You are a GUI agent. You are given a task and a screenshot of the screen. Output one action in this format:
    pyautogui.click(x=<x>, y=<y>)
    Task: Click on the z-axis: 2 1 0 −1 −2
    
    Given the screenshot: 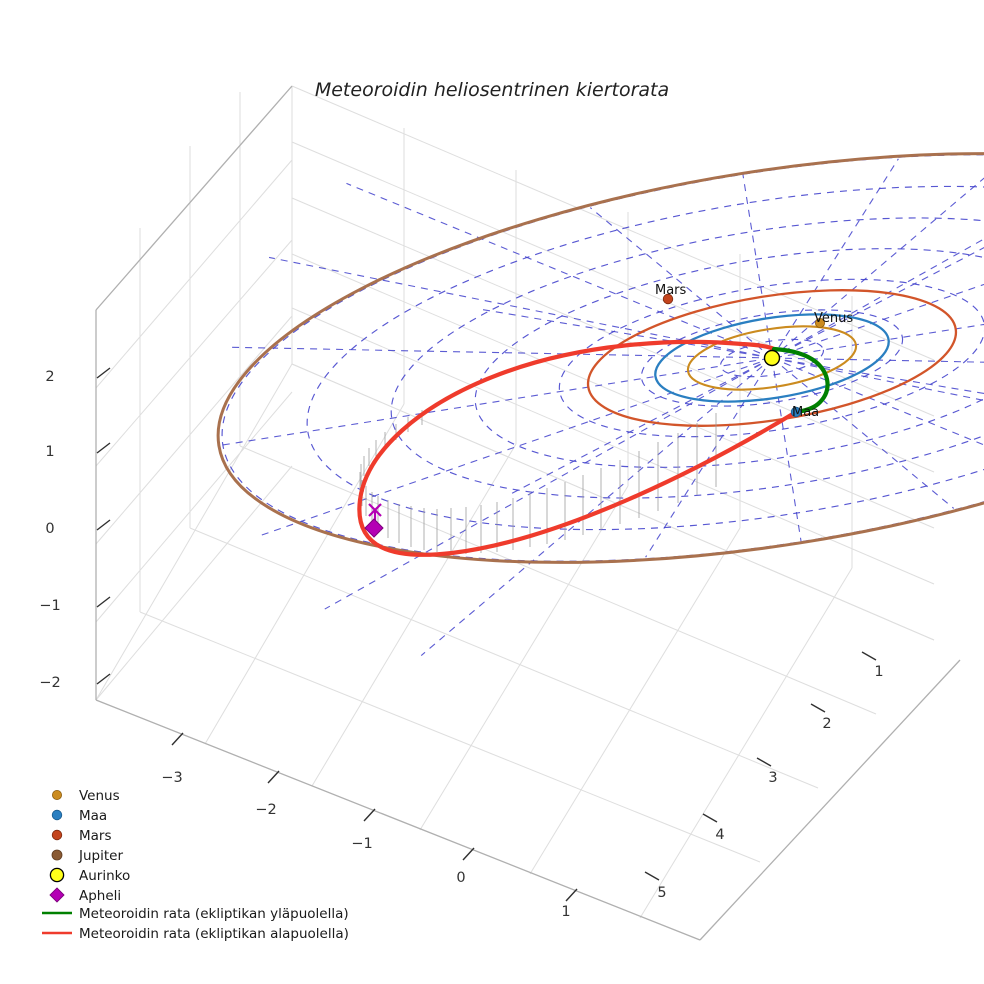 What is the action you would take?
    pyautogui.click(x=75, y=529)
    